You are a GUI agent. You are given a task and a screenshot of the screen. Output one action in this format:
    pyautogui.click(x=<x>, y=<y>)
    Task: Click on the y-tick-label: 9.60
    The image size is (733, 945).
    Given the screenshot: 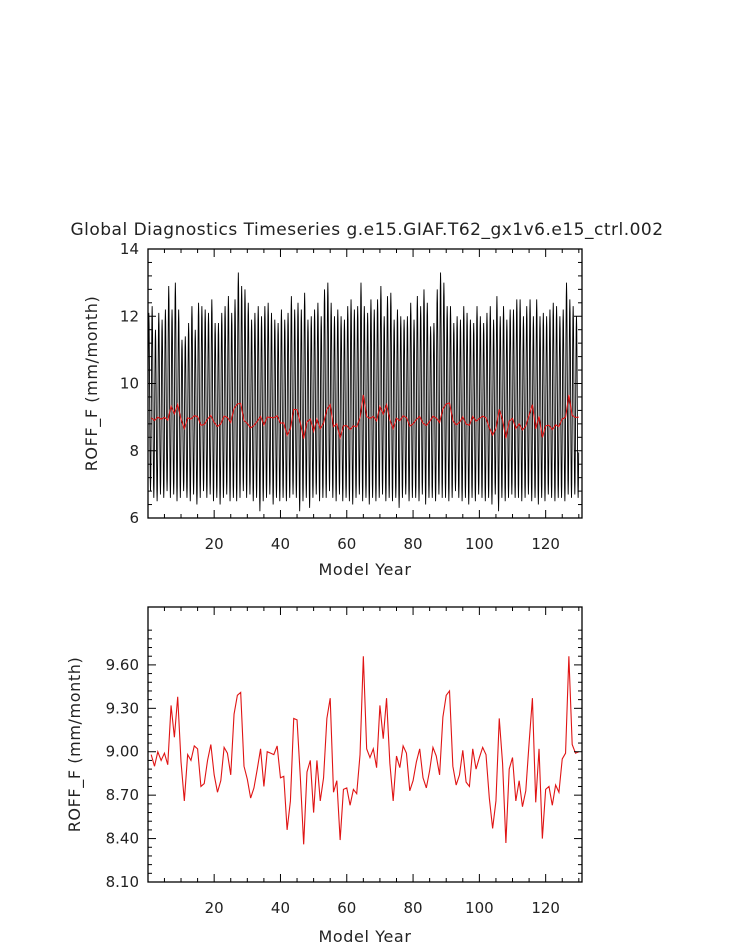 What is the action you would take?
    pyautogui.click(x=122, y=665)
    